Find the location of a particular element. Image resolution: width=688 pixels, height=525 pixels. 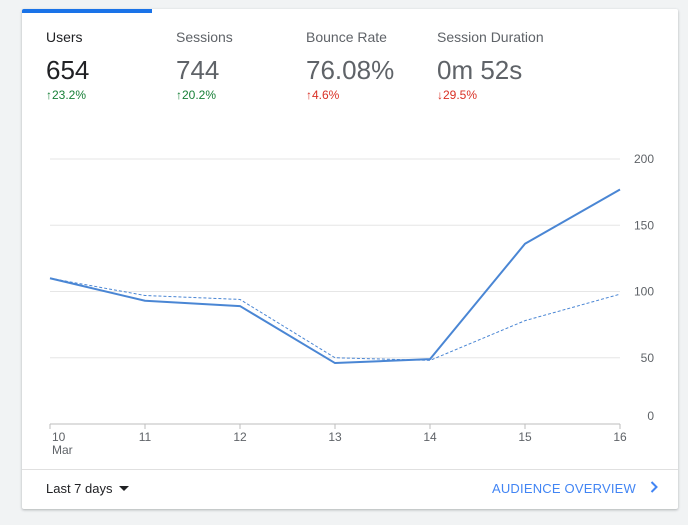

metric-value: 744 is located at coordinates (198, 70).